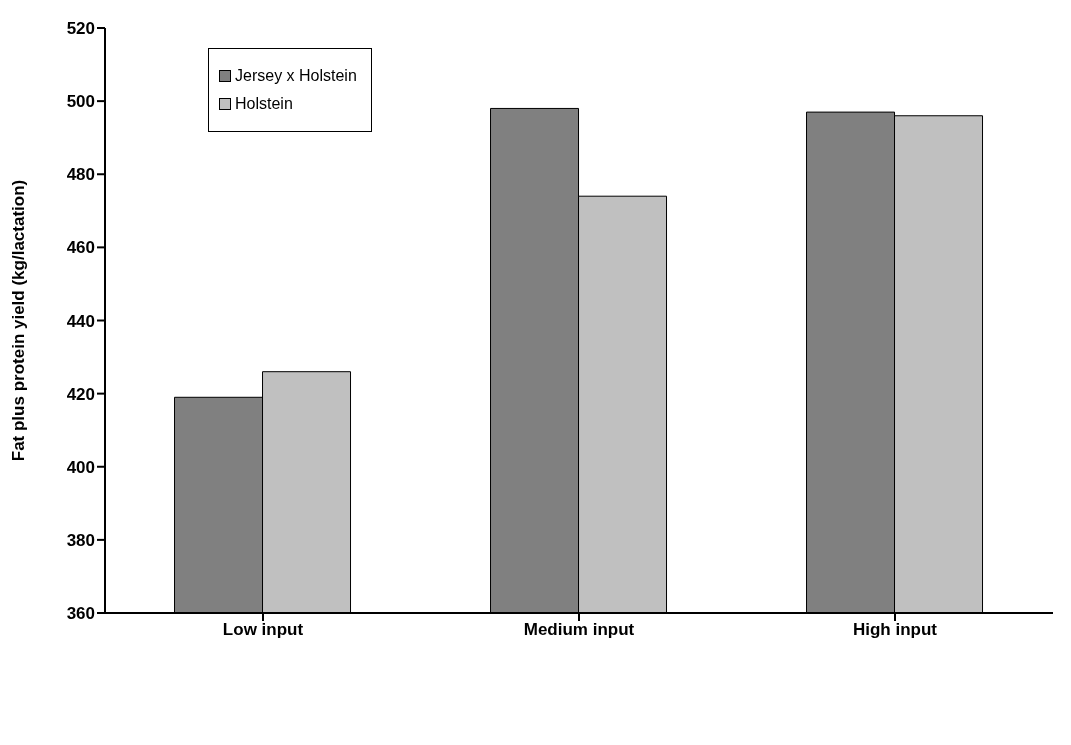 This screenshot has height=745, width=1071. I want to click on y-tick-label: 500, so click(80, 102).